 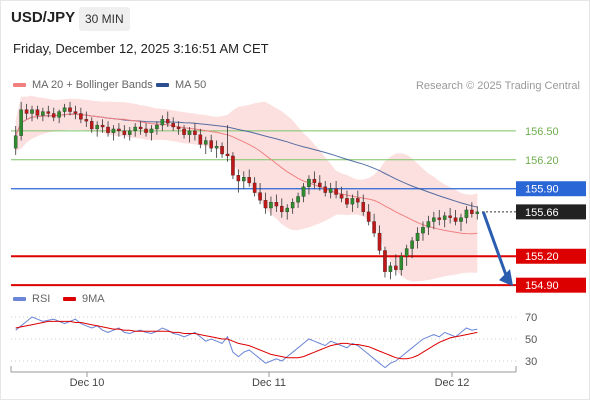 I want to click on ma50-swatch, so click(x=162, y=85).